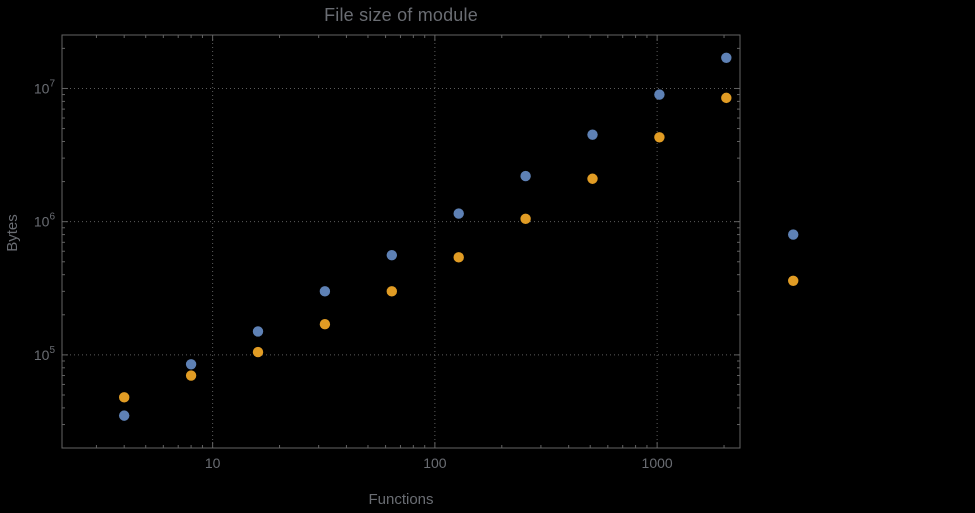 This screenshot has height=513, width=975. I want to click on y-tick-label: 10⁵, so click(45, 354).